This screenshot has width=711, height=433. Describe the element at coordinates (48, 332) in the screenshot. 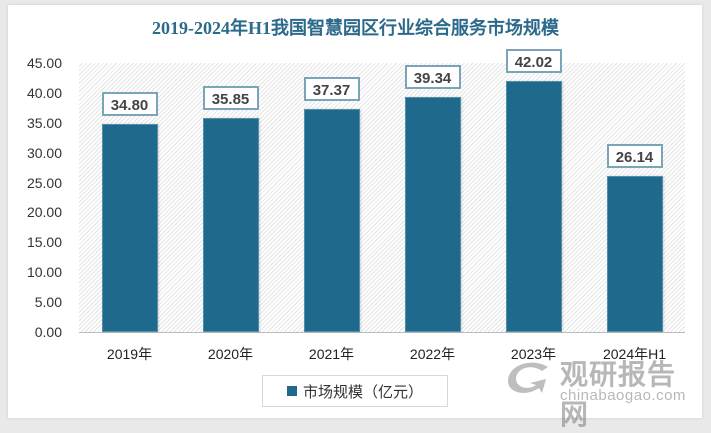

I see `y-tick-label: 0.00` at that location.